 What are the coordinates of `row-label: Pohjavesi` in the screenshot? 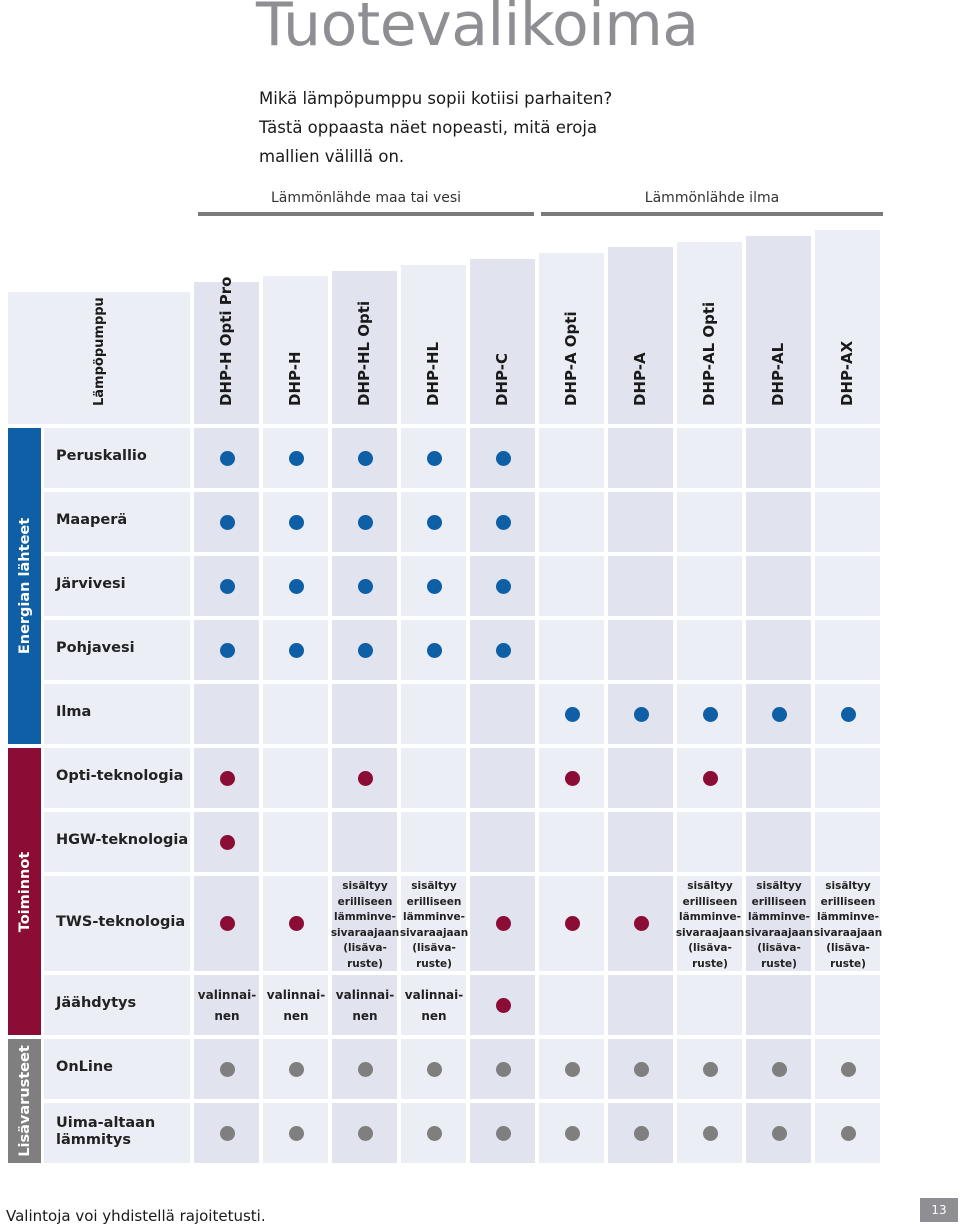 It's located at (95, 648).